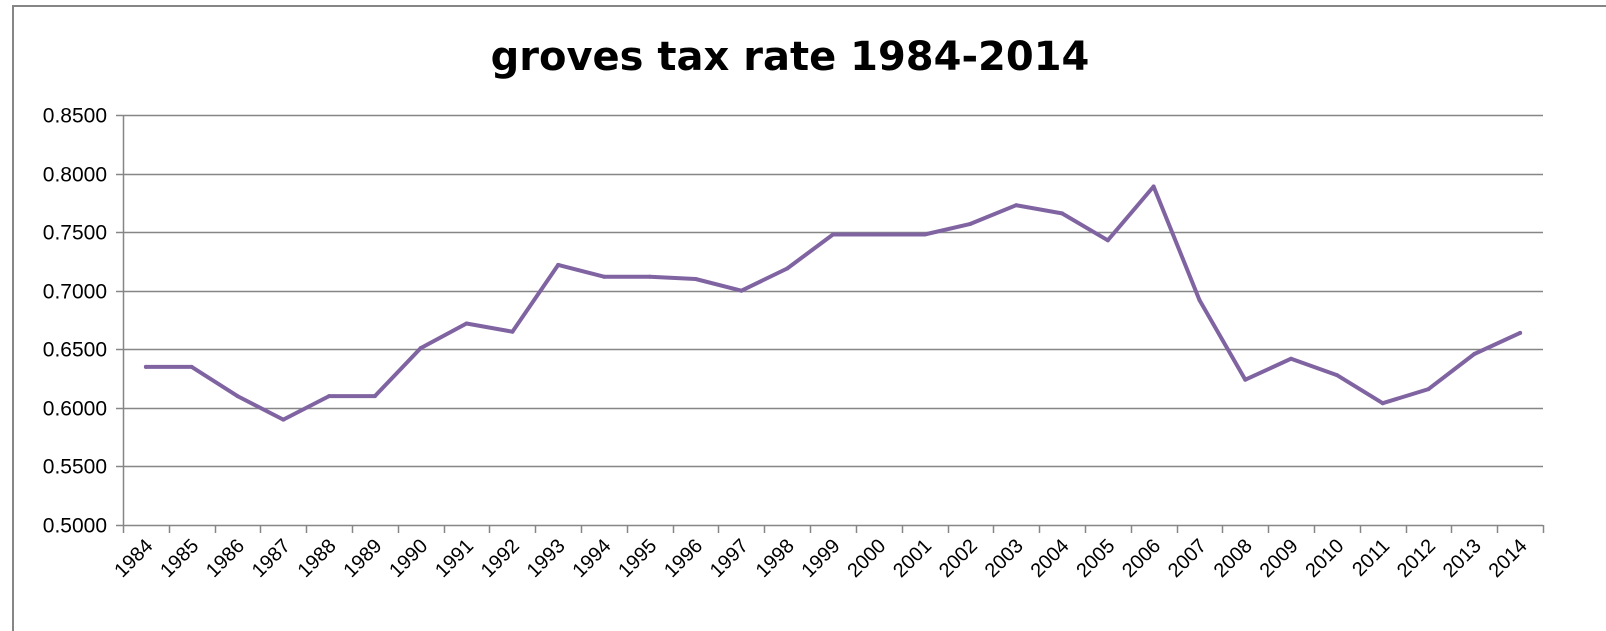 The height and width of the screenshot is (631, 1606). What do you see at coordinates (454, 558) in the screenshot?
I see `x-tick-label: 1991` at bounding box center [454, 558].